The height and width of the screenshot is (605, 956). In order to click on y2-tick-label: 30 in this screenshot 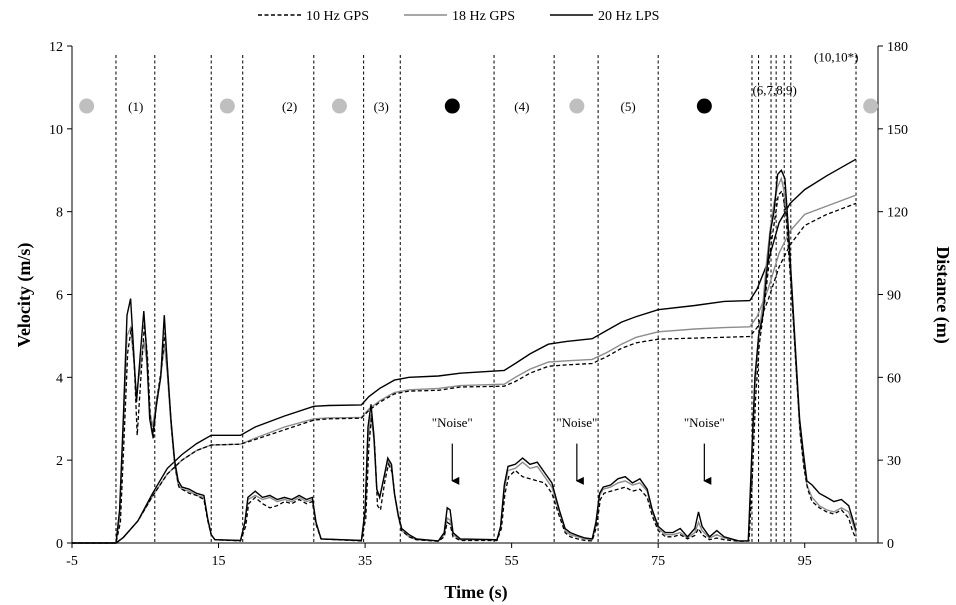, I will do `click(894, 461)`.